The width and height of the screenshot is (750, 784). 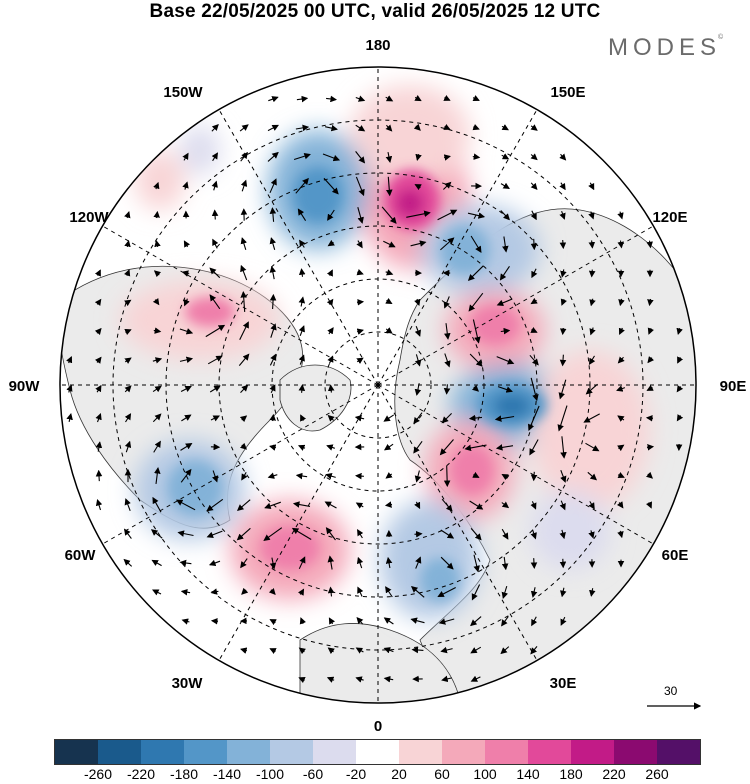 What do you see at coordinates (188, 683) in the screenshot?
I see `lon-label-30w: 30W` at bounding box center [188, 683].